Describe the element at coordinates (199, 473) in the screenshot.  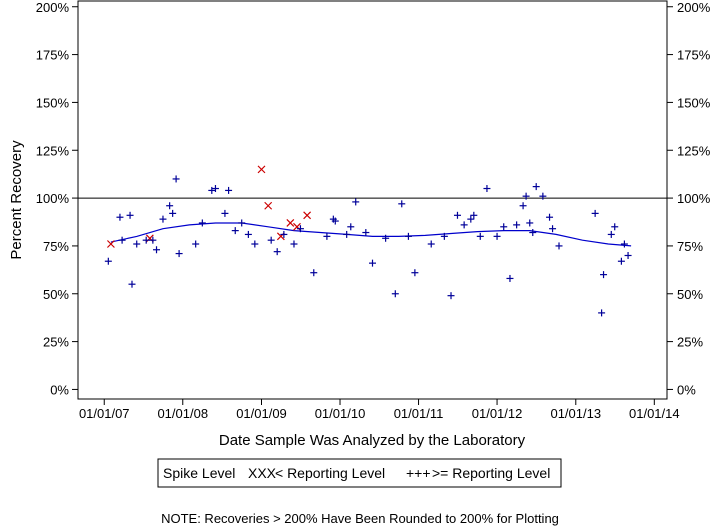
I see `legend-title: Spike Level` at that location.